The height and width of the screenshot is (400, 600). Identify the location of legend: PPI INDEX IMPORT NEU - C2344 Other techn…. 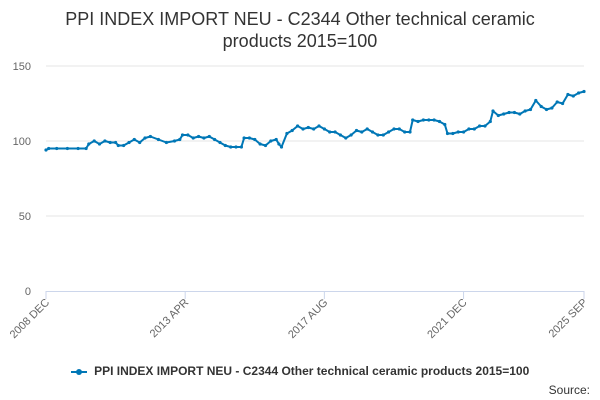
(300, 371).